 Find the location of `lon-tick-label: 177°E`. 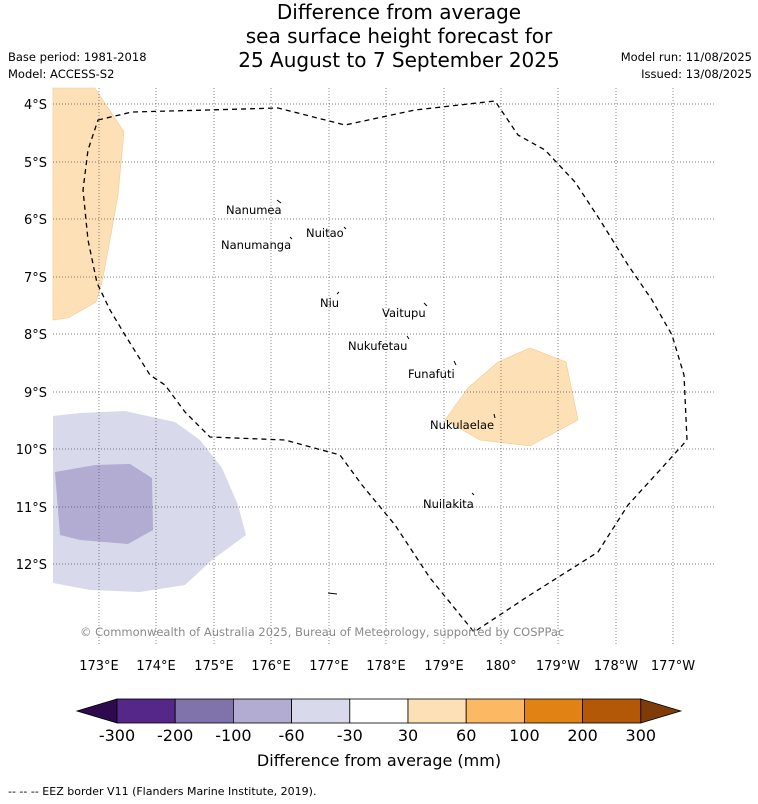

lon-tick-label: 177°E is located at coordinates (329, 666).